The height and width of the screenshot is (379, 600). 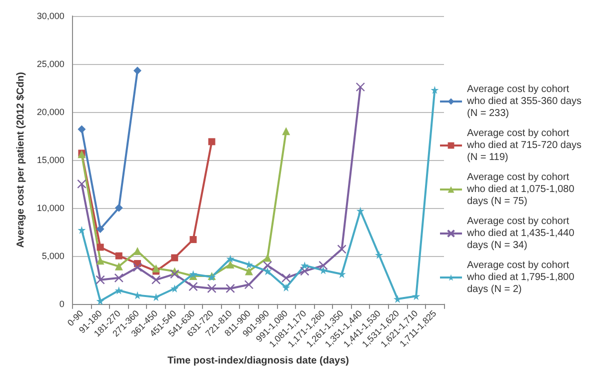 I want to click on x-axis-title: Time post-index/diagnosis date (days), so click(x=258, y=361).